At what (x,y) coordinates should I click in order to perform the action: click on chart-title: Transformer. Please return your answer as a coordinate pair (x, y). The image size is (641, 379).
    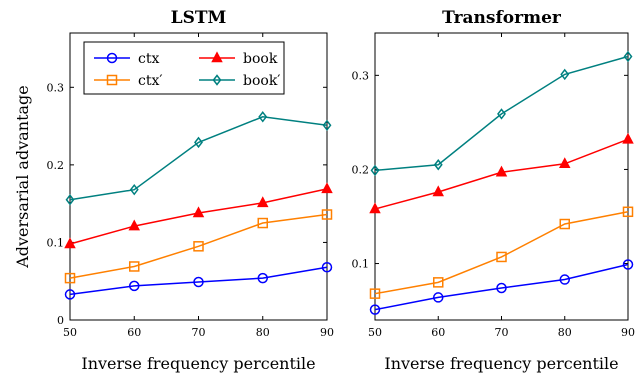
    Looking at the image, I should click on (502, 18).